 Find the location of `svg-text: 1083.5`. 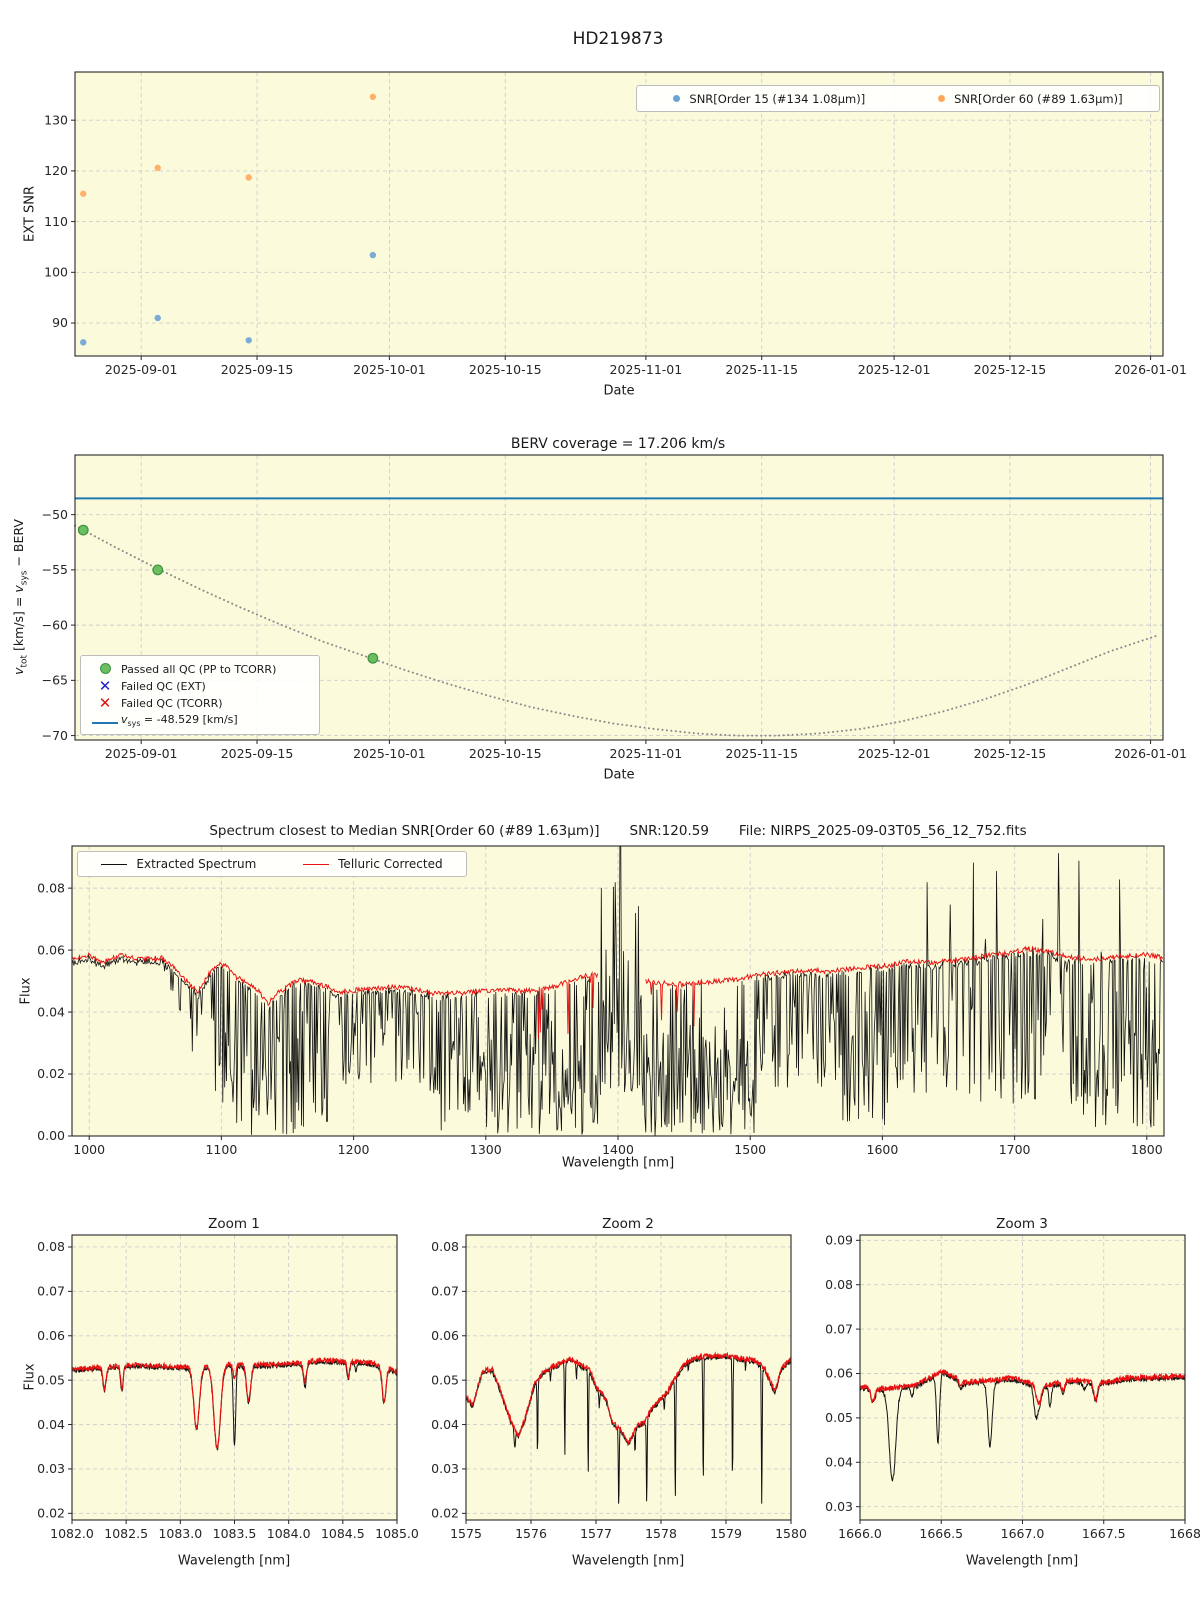

svg-text: 1083.5 is located at coordinates (235, 1533).